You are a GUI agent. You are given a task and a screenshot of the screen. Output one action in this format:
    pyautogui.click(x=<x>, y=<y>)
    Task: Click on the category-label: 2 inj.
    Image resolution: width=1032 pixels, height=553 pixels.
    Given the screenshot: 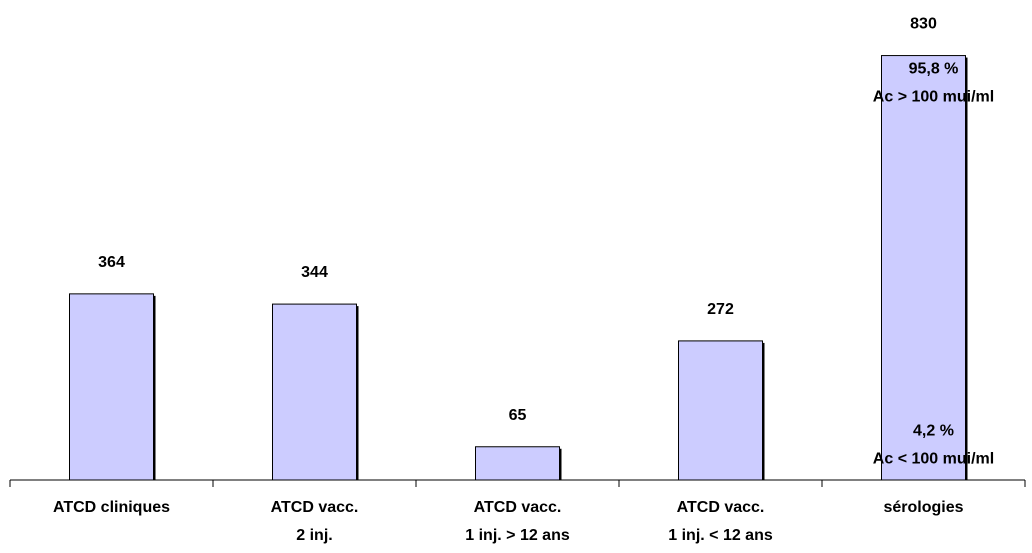 What is the action you would take?
    pyautogui.click(x=314, y=535)
    